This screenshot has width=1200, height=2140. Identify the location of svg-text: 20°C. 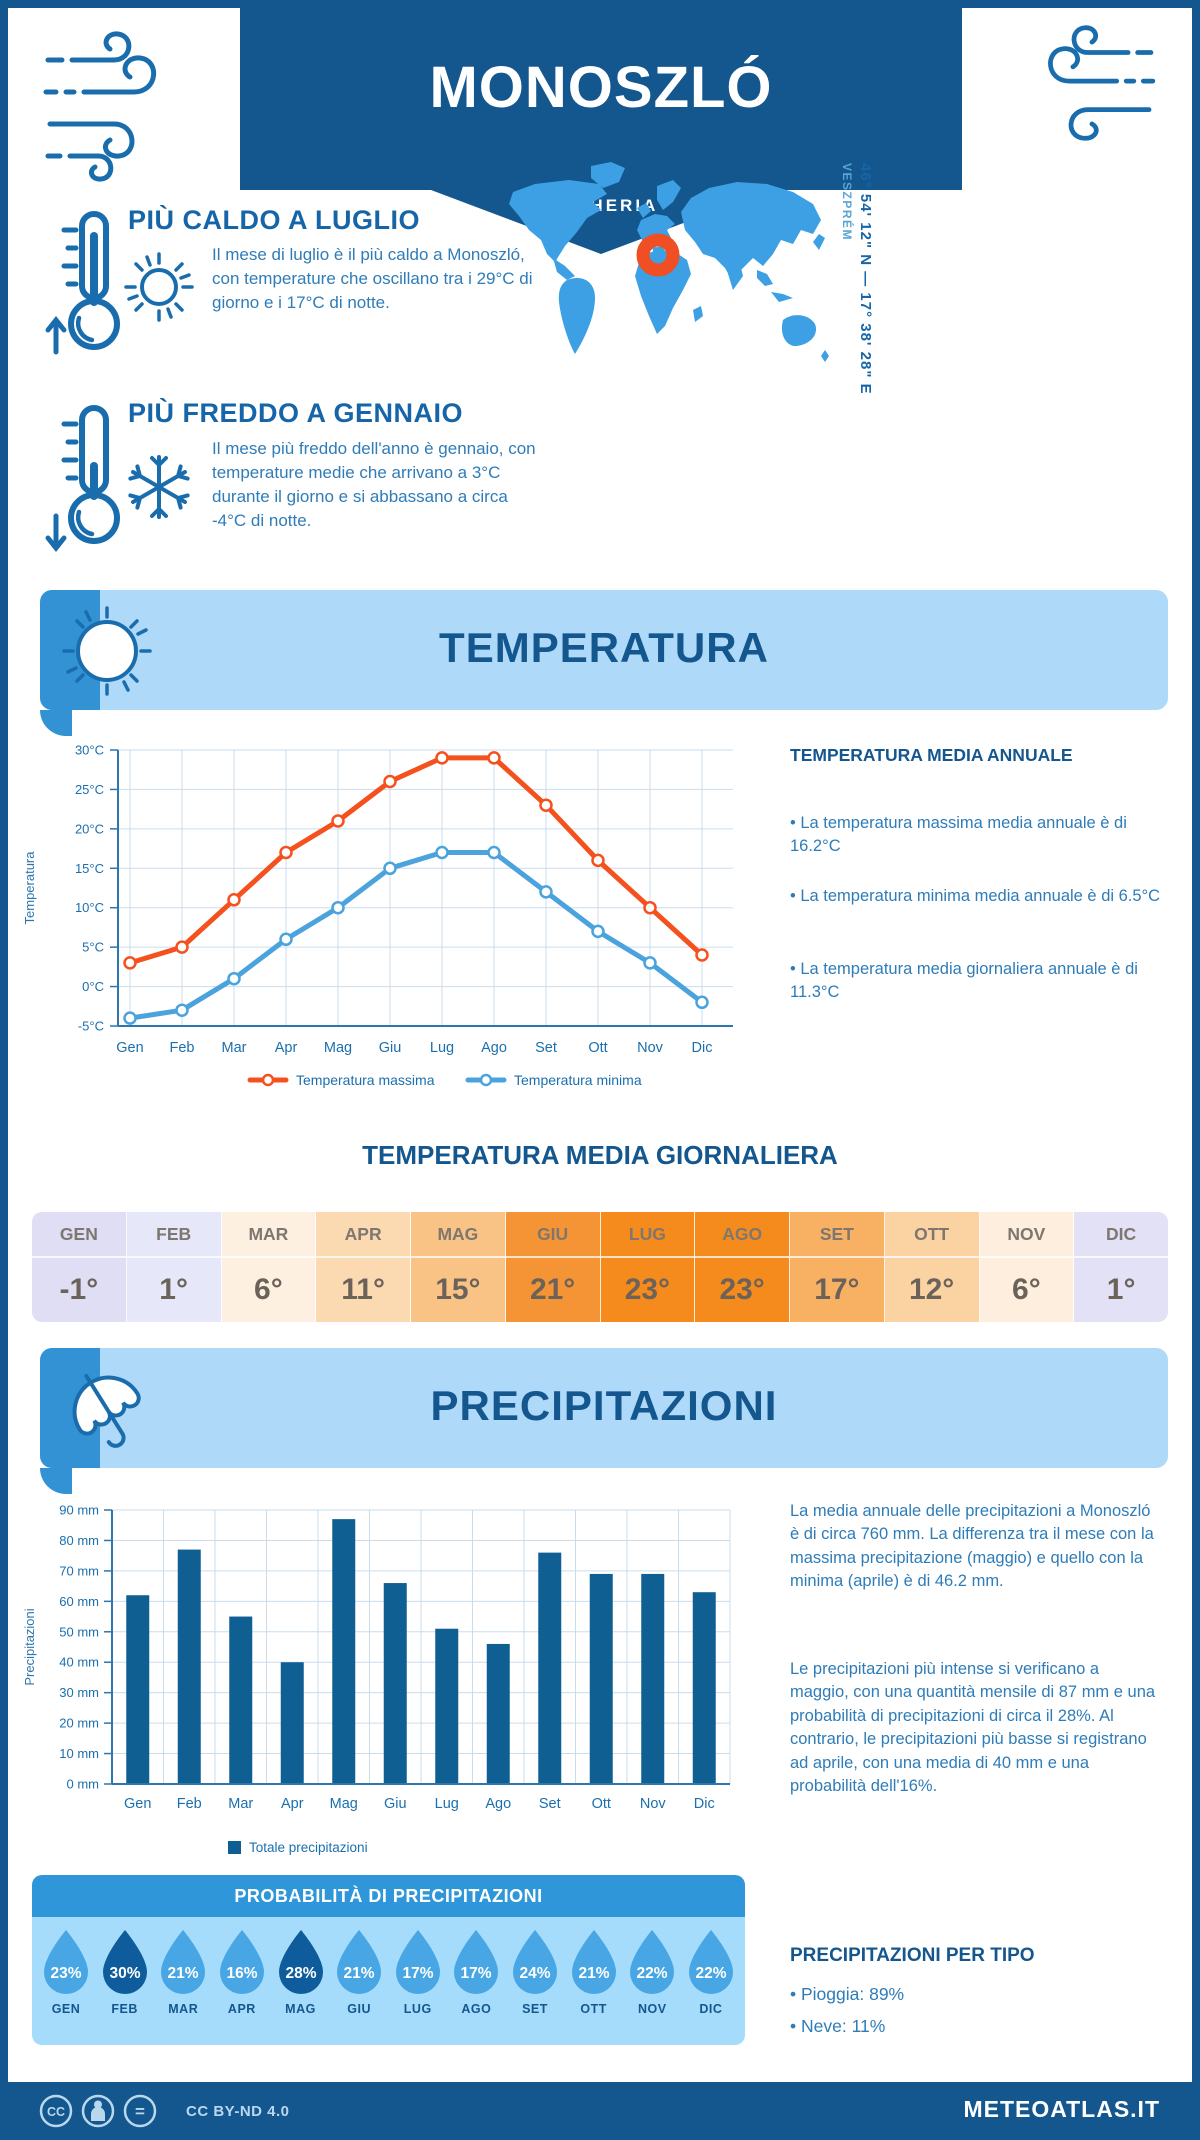
(89, 828).